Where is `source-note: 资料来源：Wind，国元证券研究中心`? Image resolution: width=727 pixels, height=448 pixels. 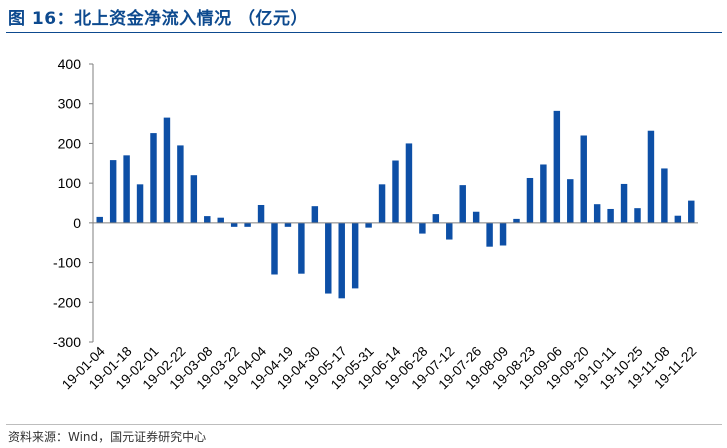 source-note: 资料来源：Wind，国元证券研究中心 is located at coordinates (107, 437).